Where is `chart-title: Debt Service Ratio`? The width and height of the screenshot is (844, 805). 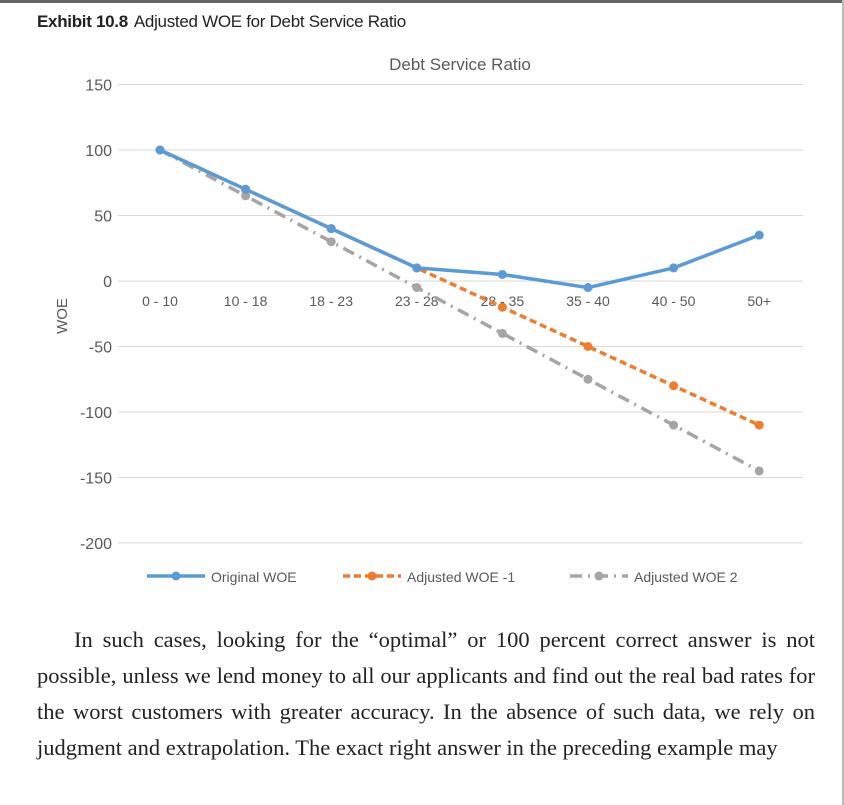 chart-title: Debt Service Ratio is located at coordinates (460, 64).